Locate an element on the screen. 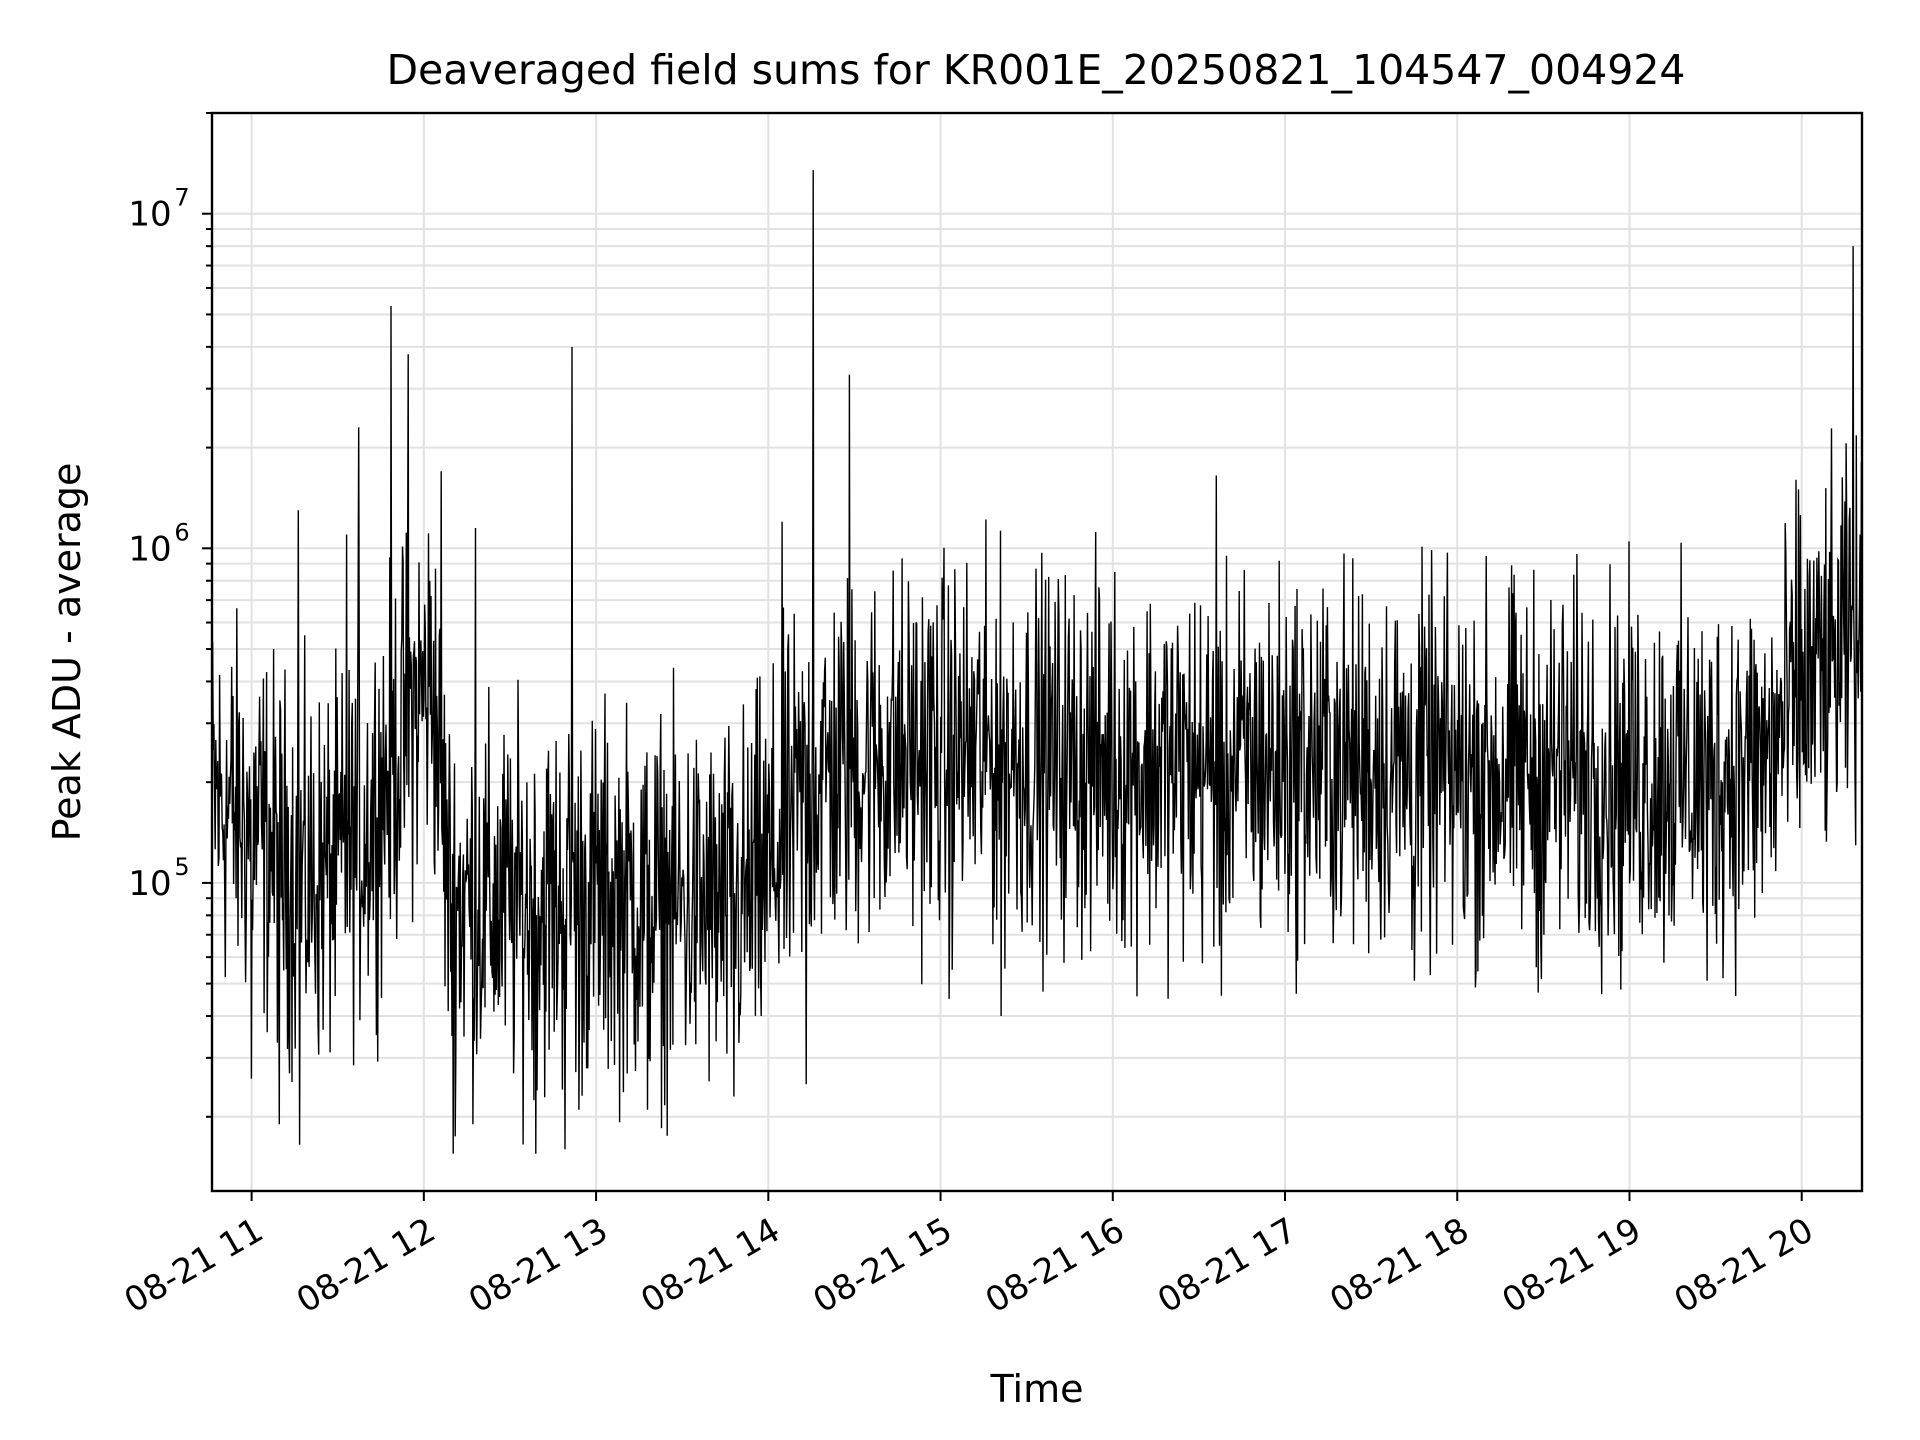 This screenshot has width=1920, height=1440. y-tick-label-exponent: 6 is located at coordinates (181, 532).